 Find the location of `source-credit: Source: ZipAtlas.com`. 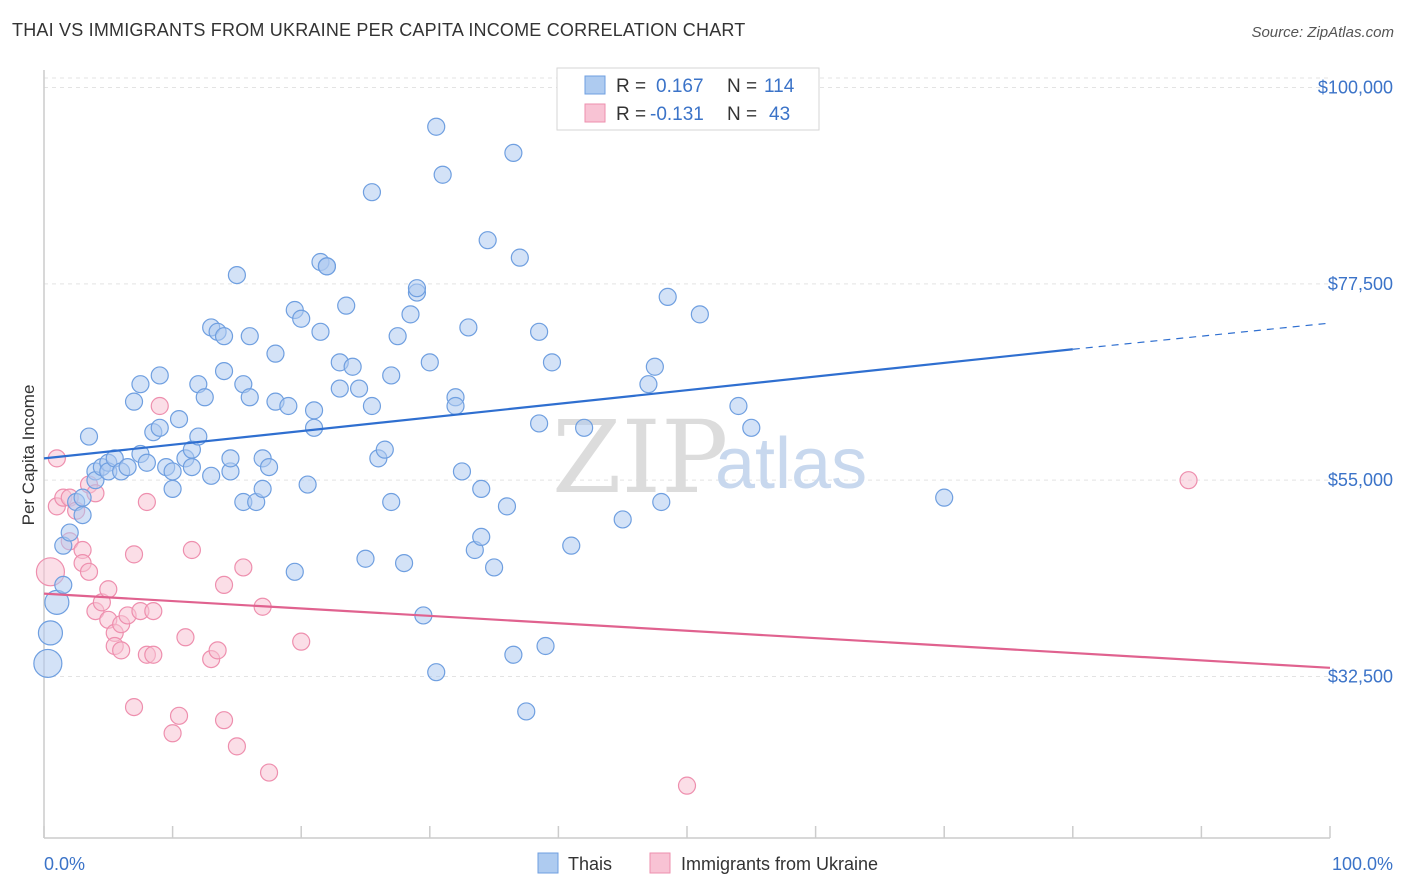

source-credit: Source: ZipAtlas.com is located at coordinates (1322, 32).